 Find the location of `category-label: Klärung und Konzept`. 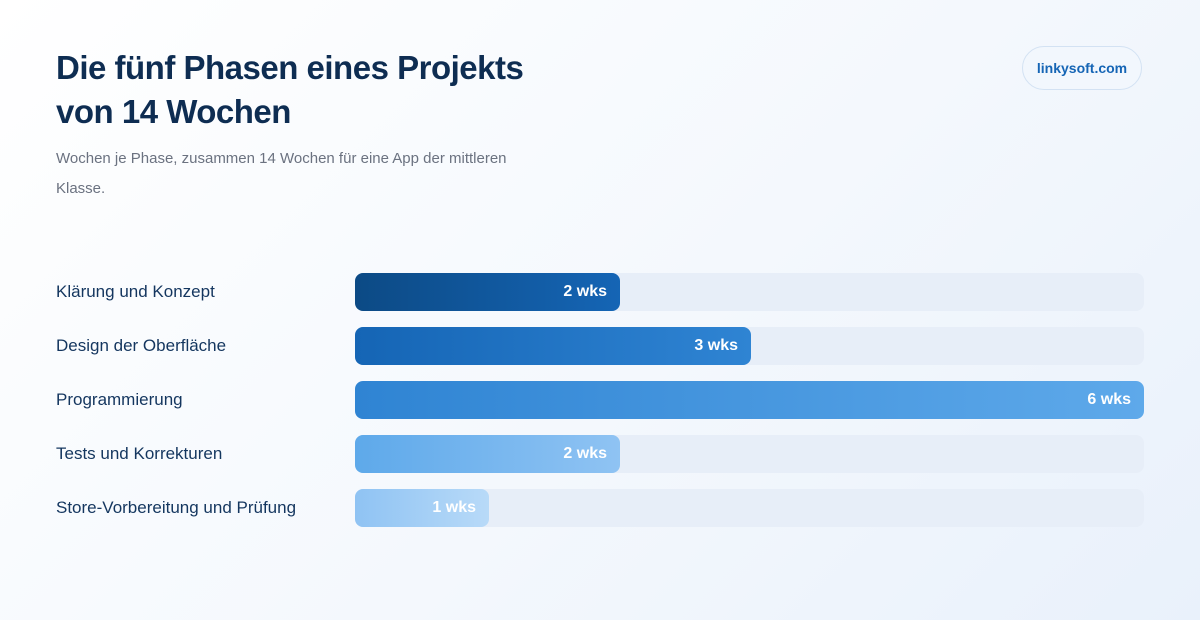

category-label: Klärung und Konzept is located at coordinates (135, 291).